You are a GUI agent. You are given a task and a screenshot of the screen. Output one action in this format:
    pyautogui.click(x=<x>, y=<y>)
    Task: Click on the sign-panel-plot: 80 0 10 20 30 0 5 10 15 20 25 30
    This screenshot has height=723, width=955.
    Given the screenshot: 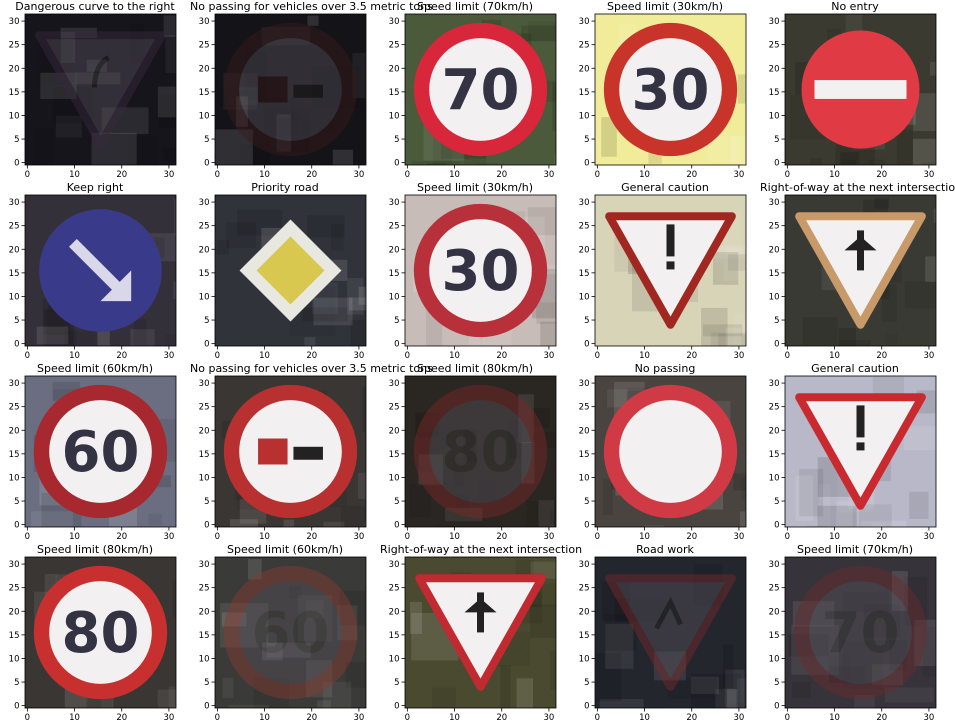 What is the action you would take?
    pyautogui.click(x=473, y=458)
    